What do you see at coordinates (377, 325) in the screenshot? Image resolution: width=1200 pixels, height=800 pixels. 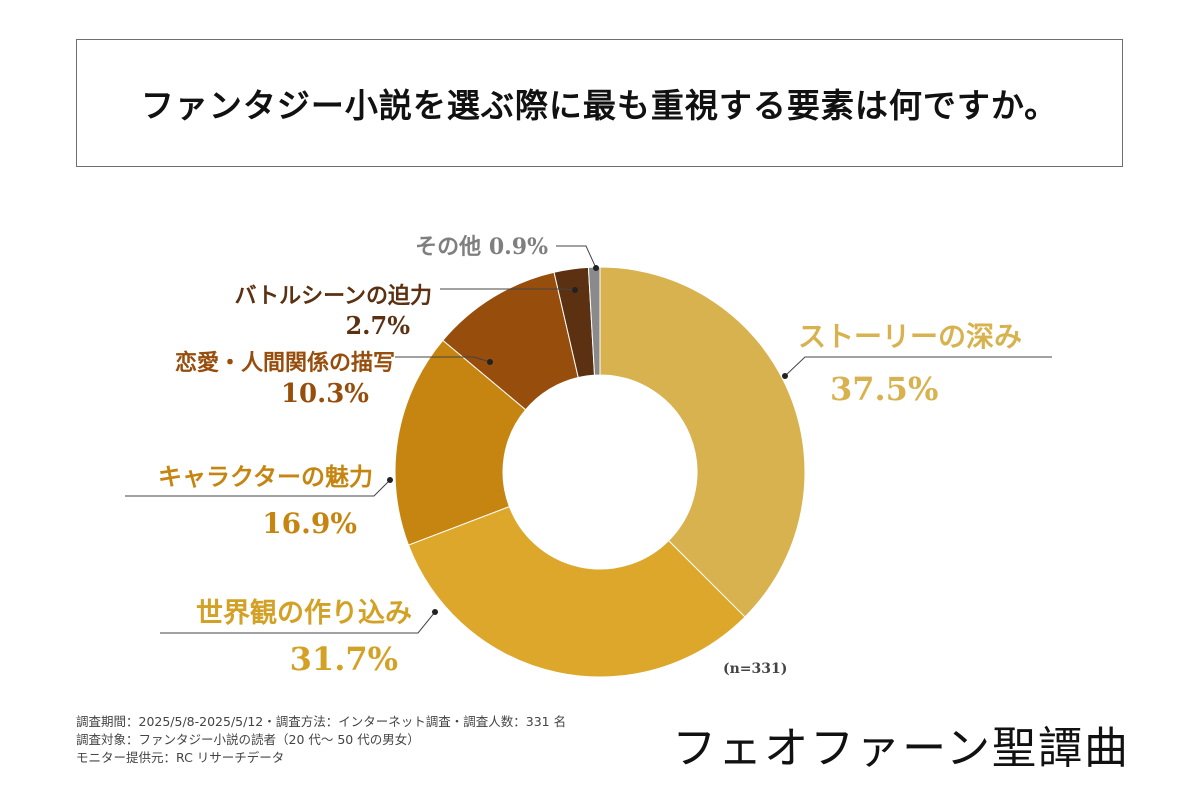 I see `slice-value-4: 2.7%` at bounding box center [377, 325].